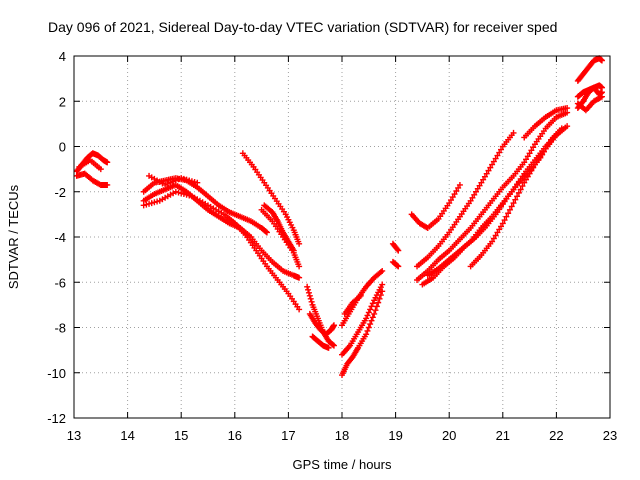  What do you see at coordinates (56, 418) in the screenshot?
I see `y-tick-label: -12` at bounding box center [56, 418].